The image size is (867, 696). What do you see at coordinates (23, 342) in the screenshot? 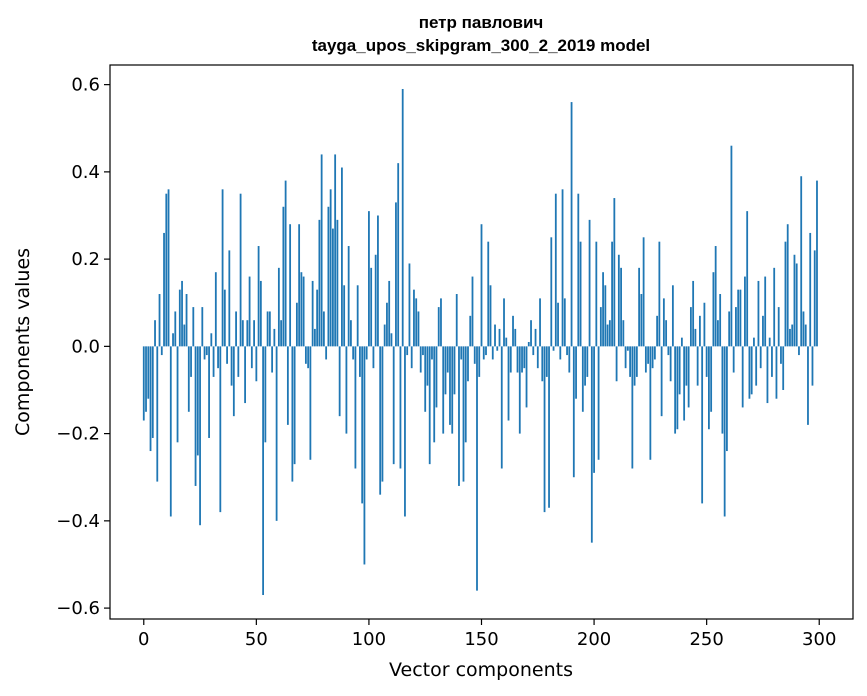
I see `y-axis-label: Components values` at bounding box center [23, 342].